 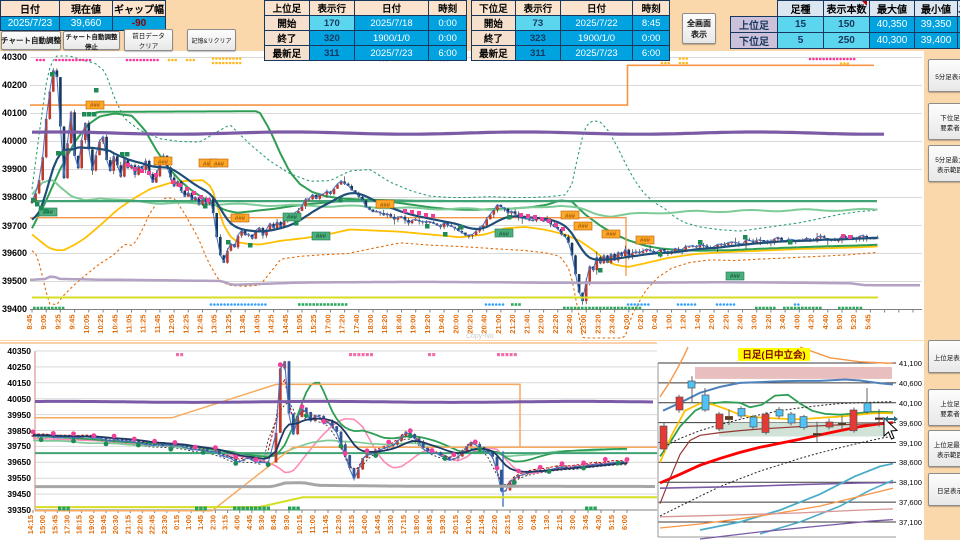 What do you see at coordinates (14, 253) in the screenshot?
I see `svg-text: 39600` at bounding box center [14, 253].